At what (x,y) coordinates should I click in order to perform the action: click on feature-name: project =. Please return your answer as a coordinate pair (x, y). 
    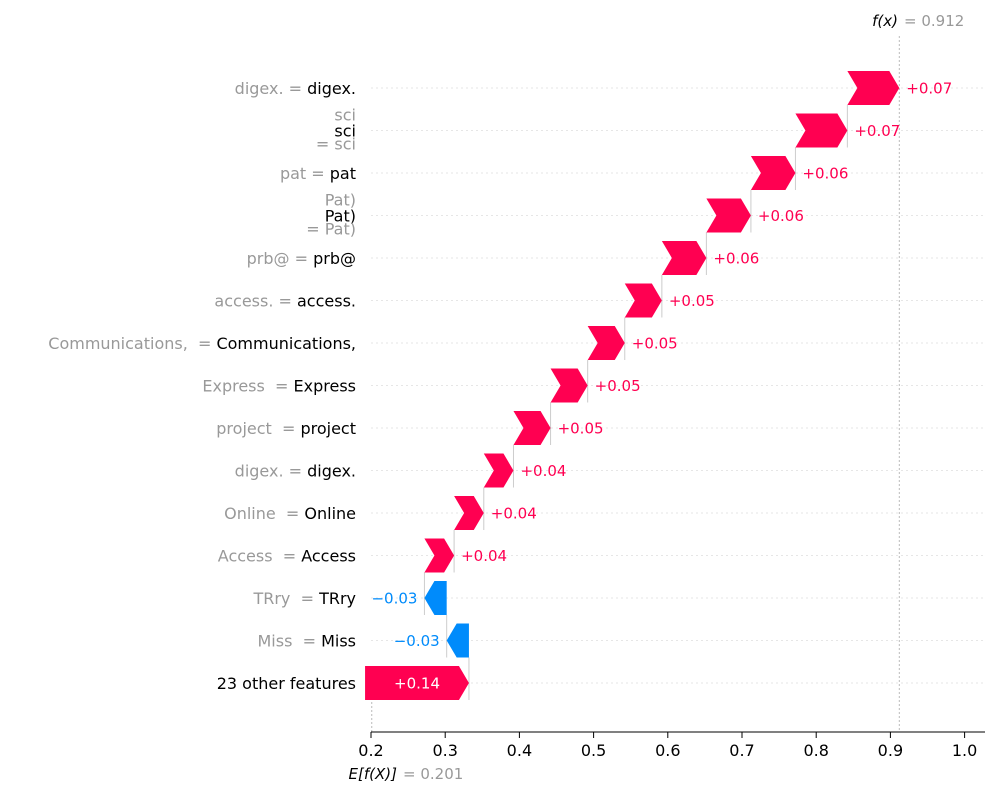
    Looking at the image, I should click on (258, 428).